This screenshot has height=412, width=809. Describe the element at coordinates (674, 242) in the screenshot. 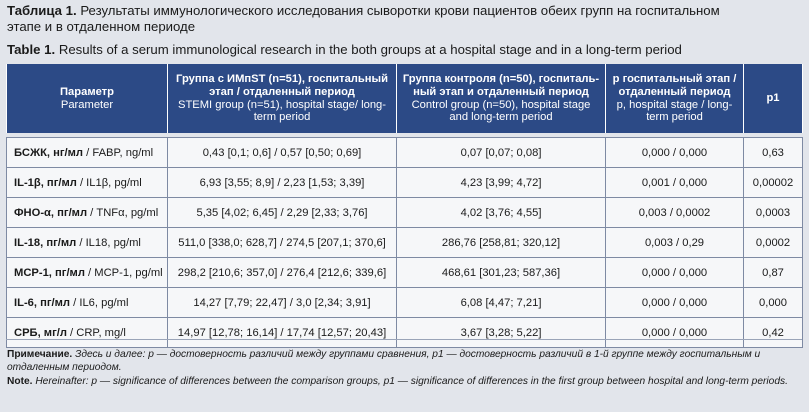

I see `cell-p: 0,003 / 0,29` at that location.